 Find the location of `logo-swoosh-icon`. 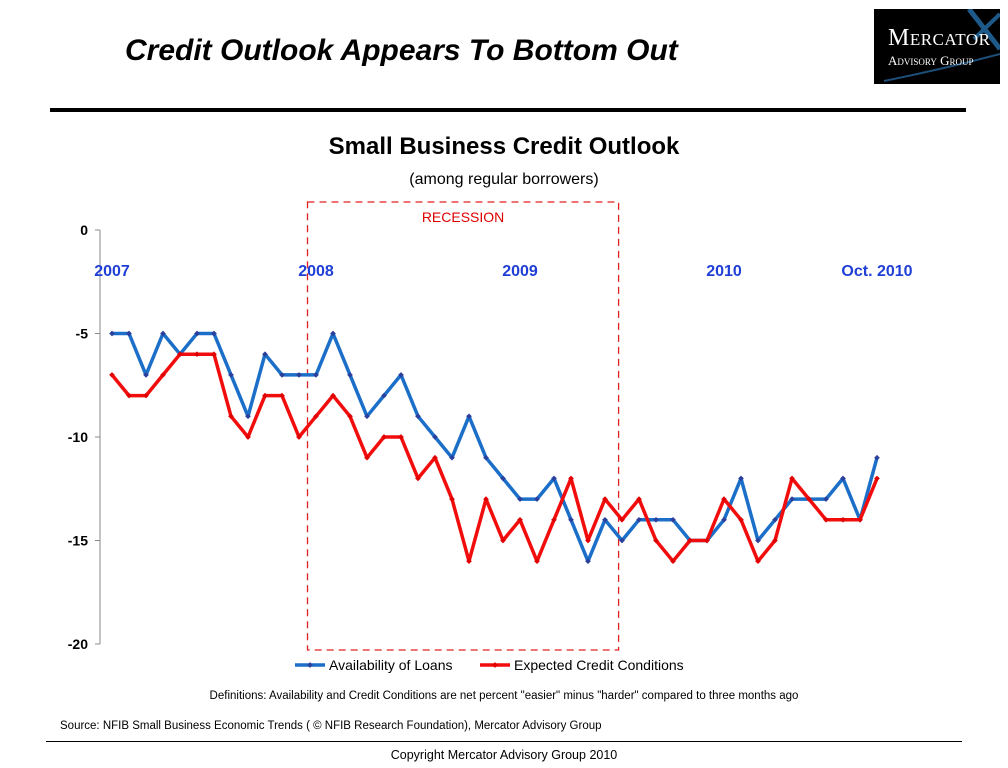

logo-swoosh-icon is located at coordinates (941, 45).